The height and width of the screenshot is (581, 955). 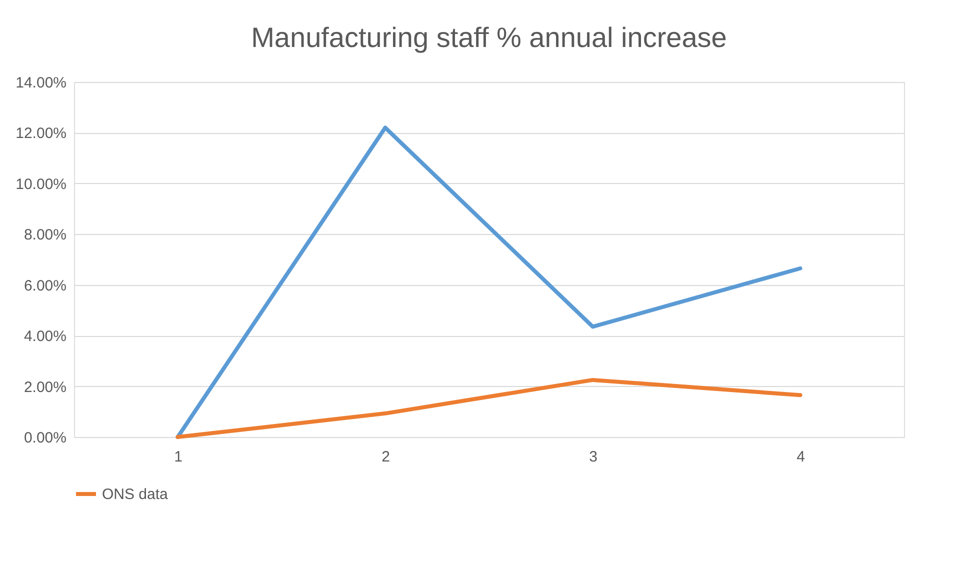 What do you see at coordinates (135, 494) in the screenshot?
I see `legend-label: ONS data` at bounding box center [135, 494].